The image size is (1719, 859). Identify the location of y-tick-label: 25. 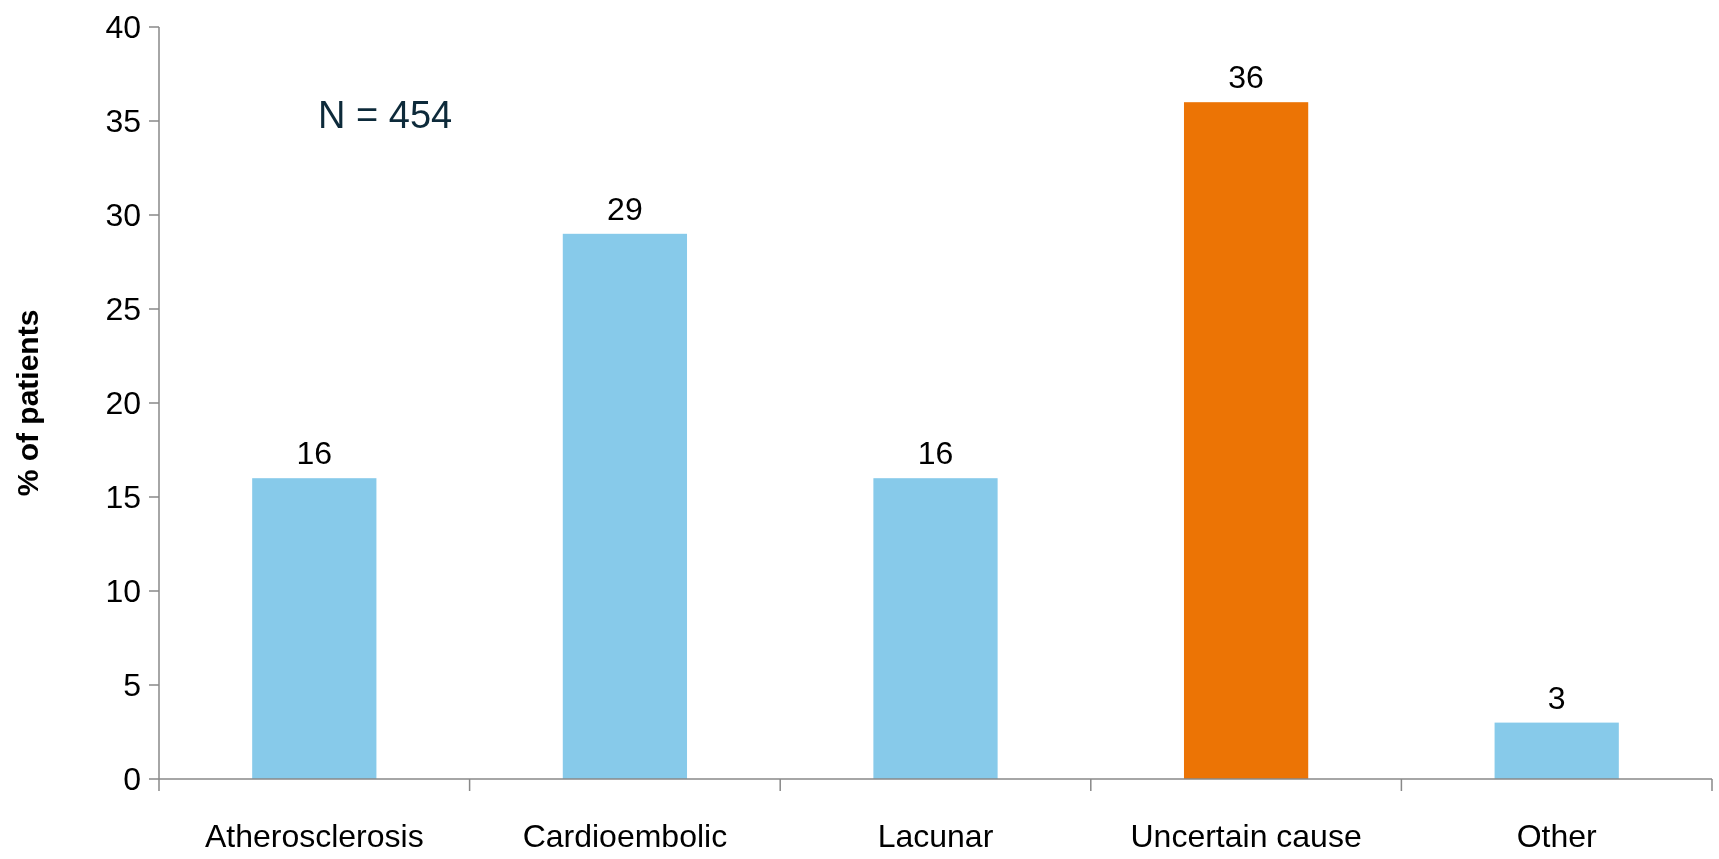
(123, 309).